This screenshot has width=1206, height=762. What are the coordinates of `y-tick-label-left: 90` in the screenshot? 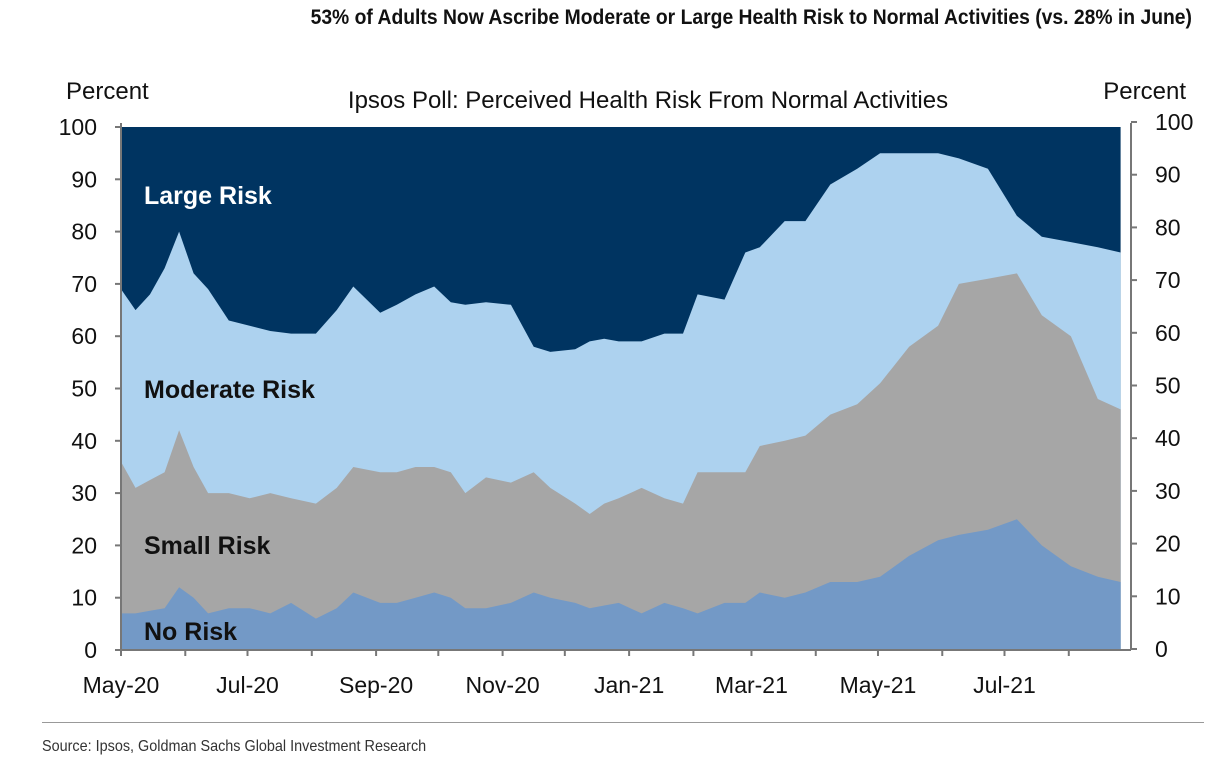 It's located at (84, 179).